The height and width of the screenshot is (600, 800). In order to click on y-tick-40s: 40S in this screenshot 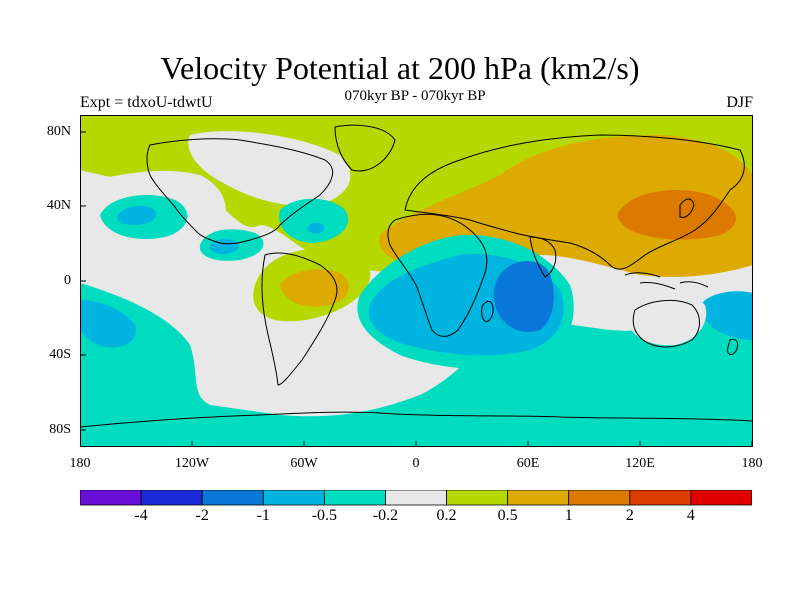, I will do `click(60, 354)`.